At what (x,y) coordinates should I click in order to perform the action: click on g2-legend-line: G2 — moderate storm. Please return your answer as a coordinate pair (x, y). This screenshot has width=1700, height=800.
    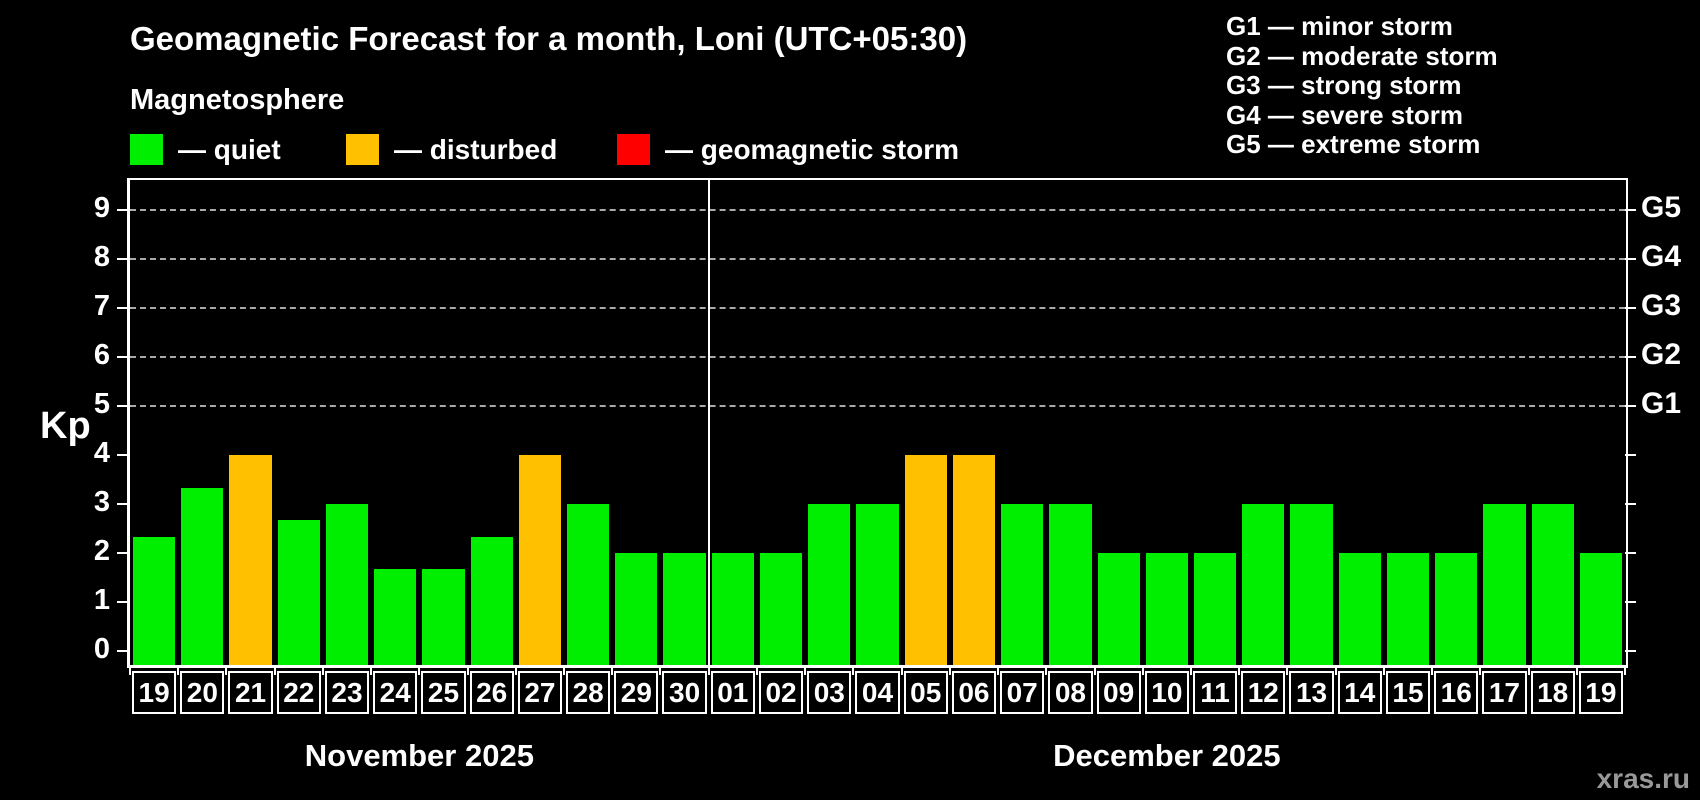
    Looking at the image, I should click on (1362, 55).